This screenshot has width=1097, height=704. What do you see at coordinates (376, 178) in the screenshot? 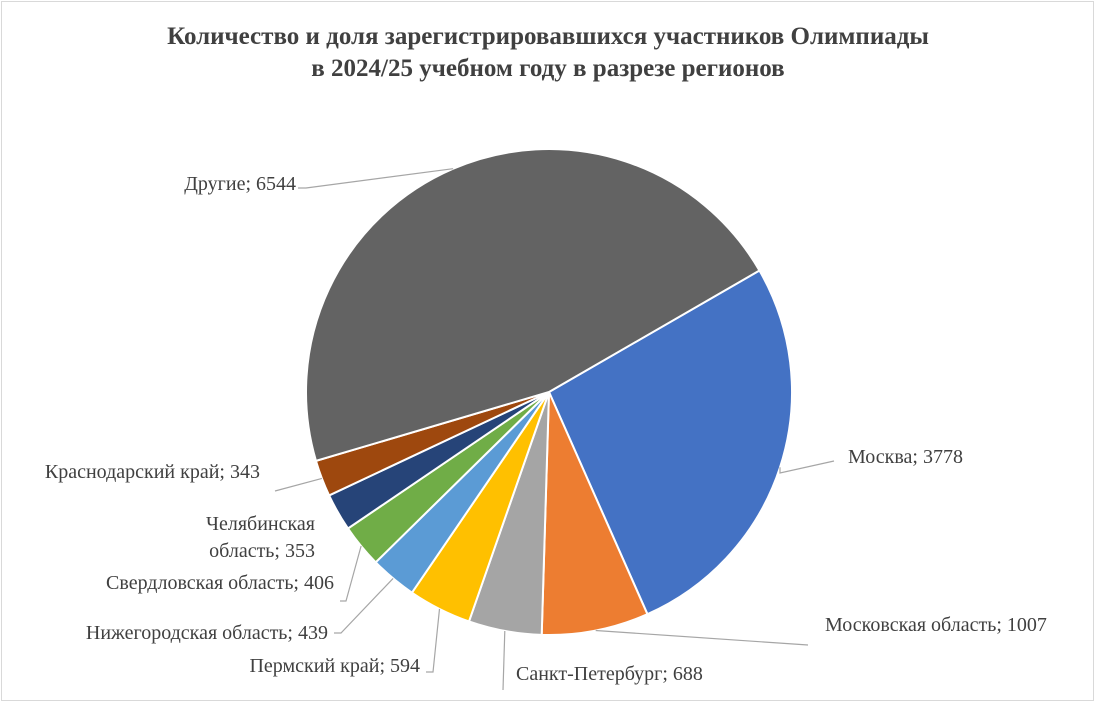
I see `leader-line-другие` at bounding box center [376, 178].